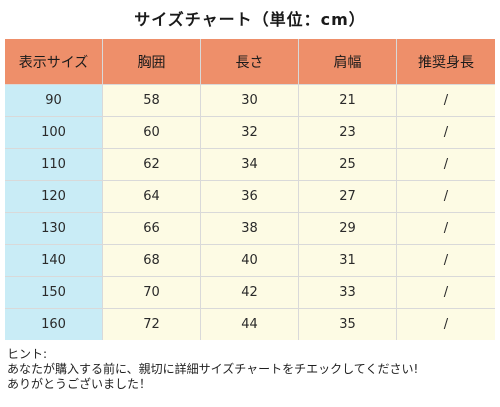 Image resolution: width=500 pixels, height=407 pixels. I want to click on chest-cell: 62, so click(152, 165).